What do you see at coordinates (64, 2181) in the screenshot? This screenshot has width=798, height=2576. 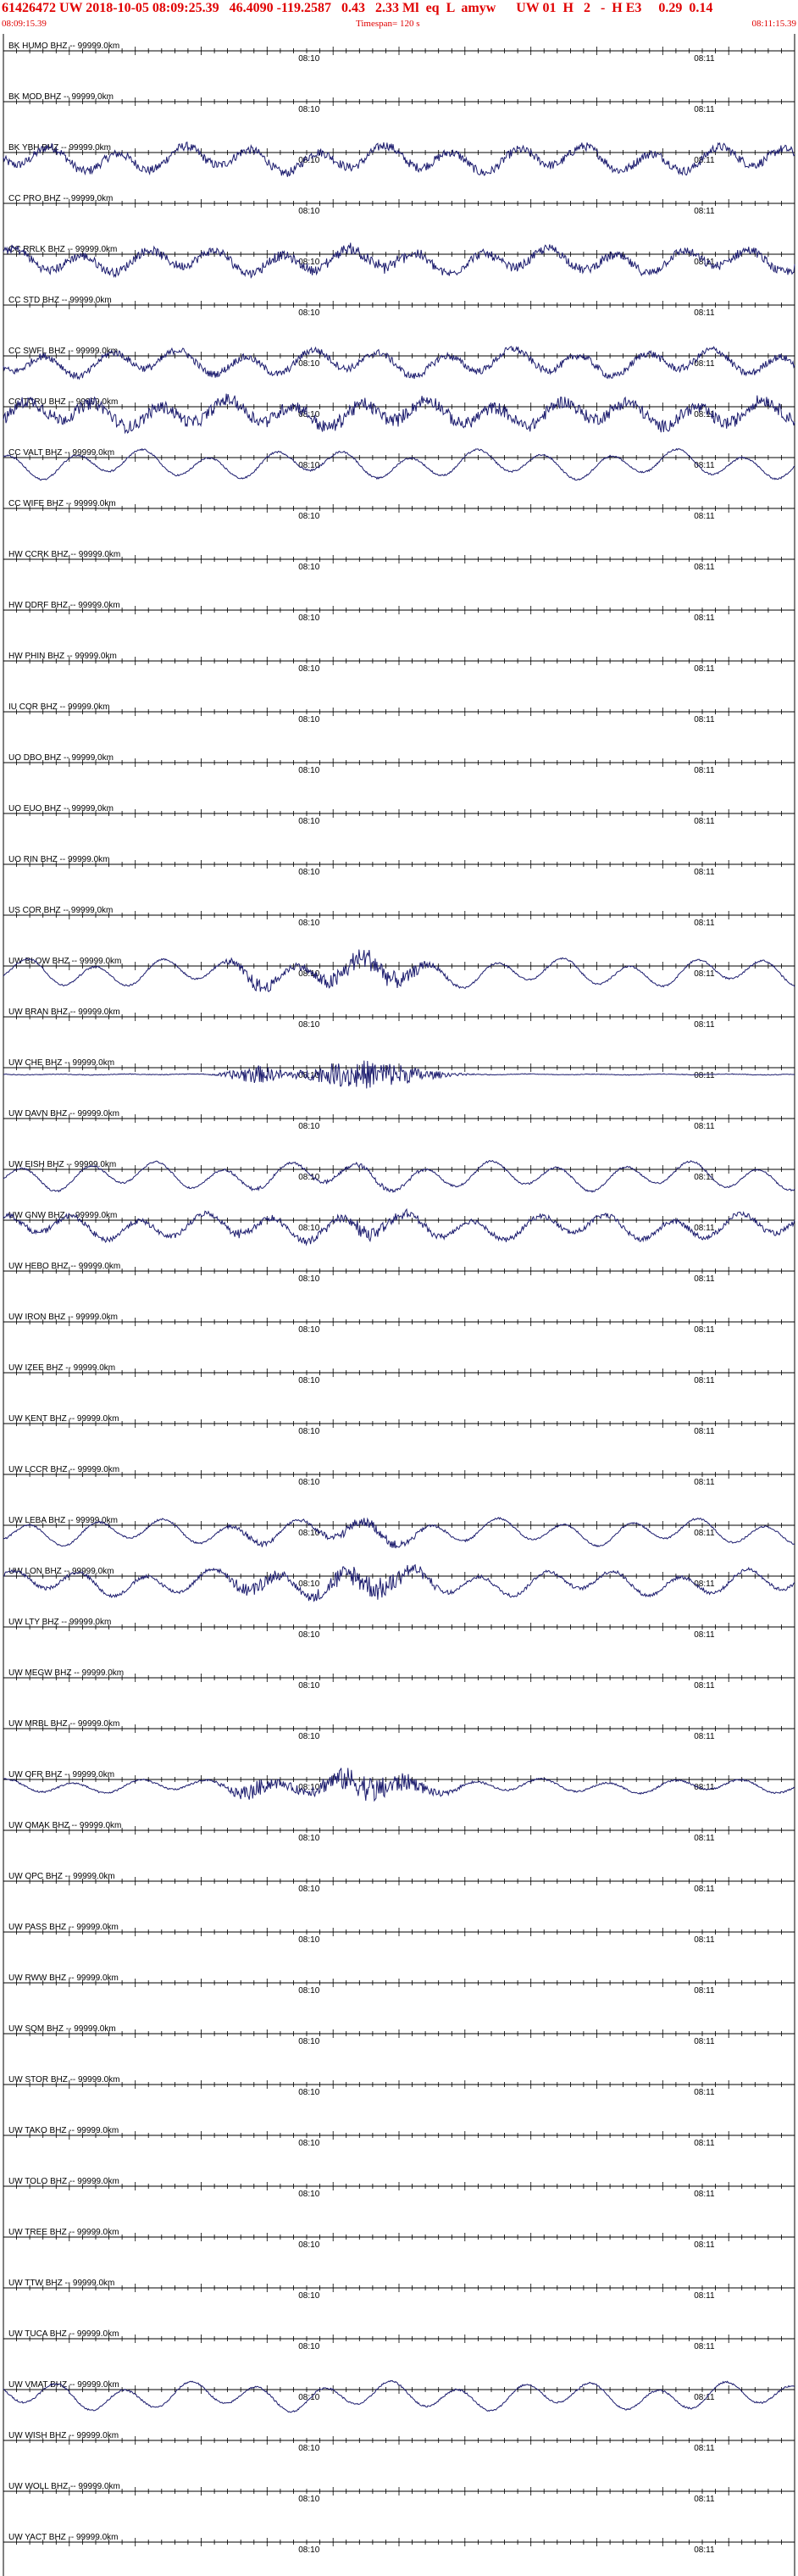 I see `channel-label: UW TOLO BHZ -- 99999.0km` at bounding box center [64, 2181].